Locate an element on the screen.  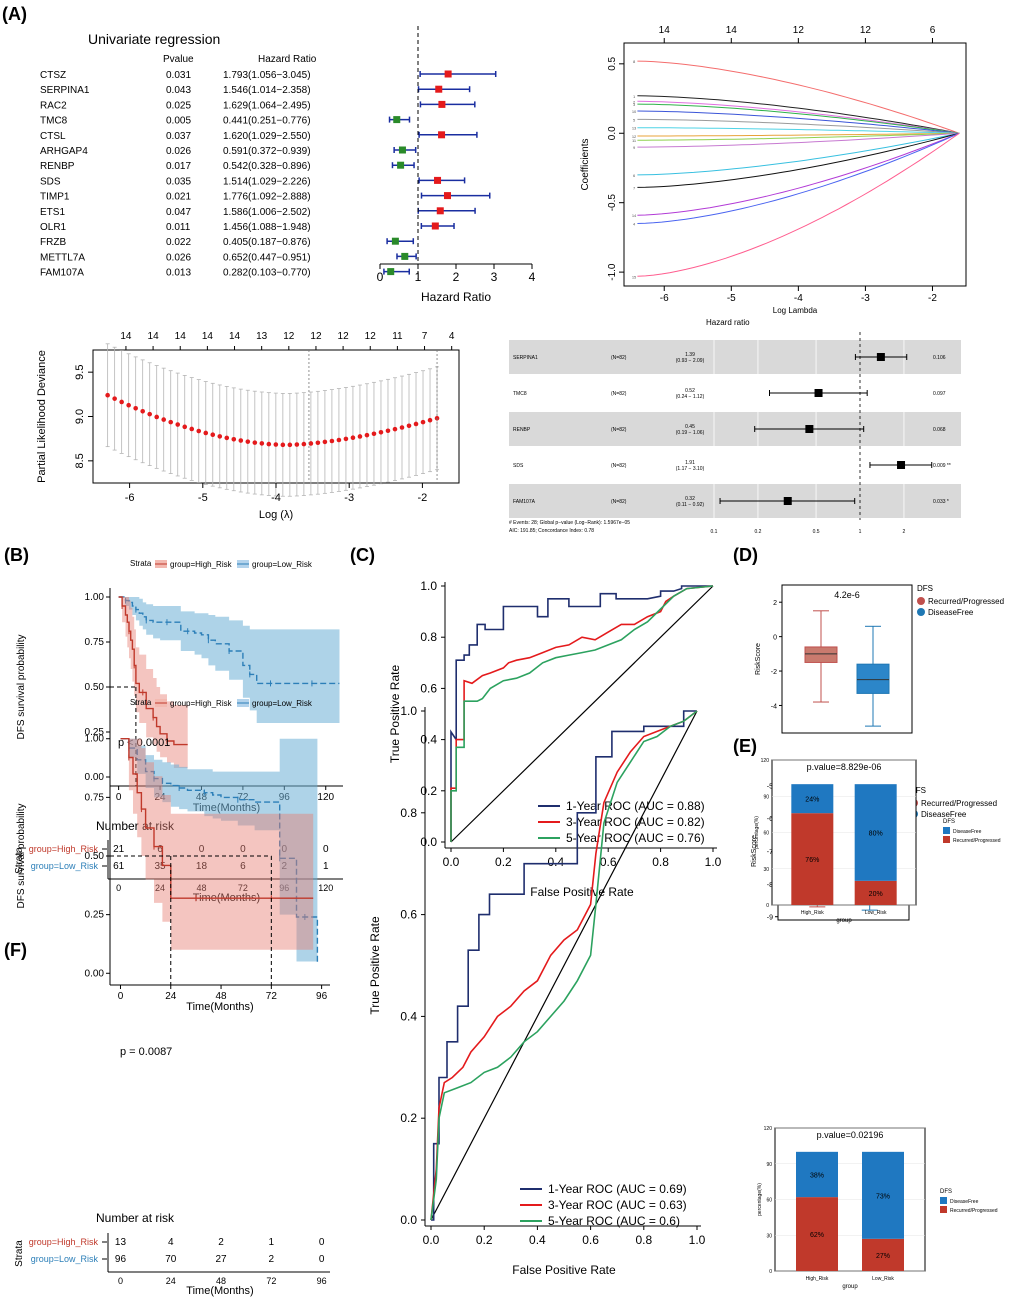
top-tick-label: 4 is located at coordinates (452, 336).